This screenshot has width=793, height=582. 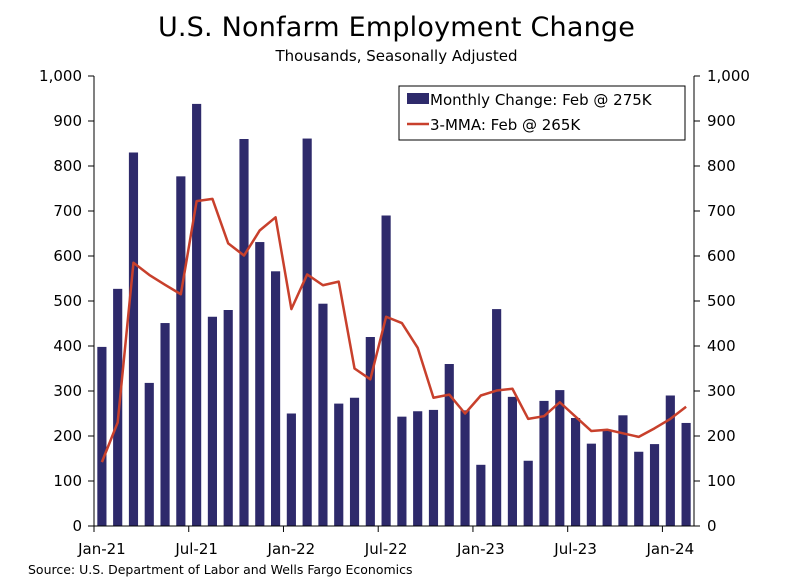 What do you see at coordinates (67, 256) in the screenshot?
I see `y-tick-label-left: 600` at bounding box center [67, 256].